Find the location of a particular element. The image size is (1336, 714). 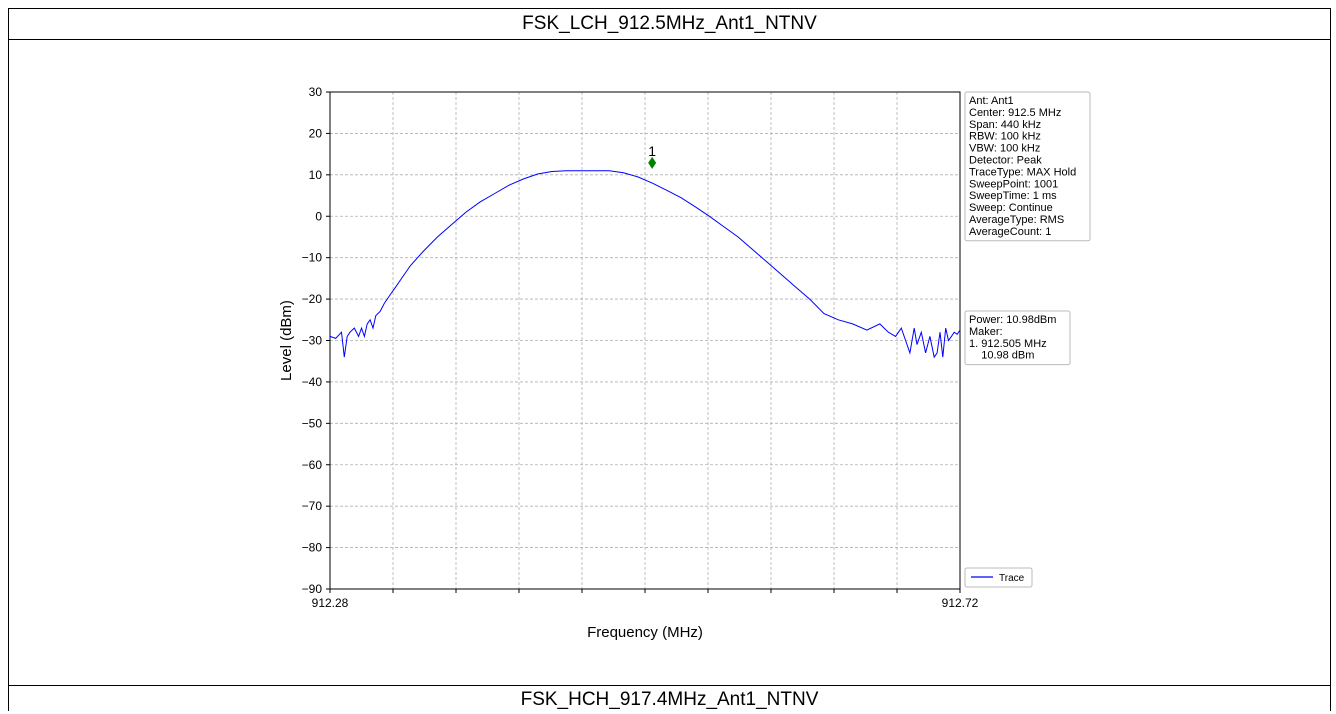

y-tick-label: −80 is located at coordinates (312, 548).